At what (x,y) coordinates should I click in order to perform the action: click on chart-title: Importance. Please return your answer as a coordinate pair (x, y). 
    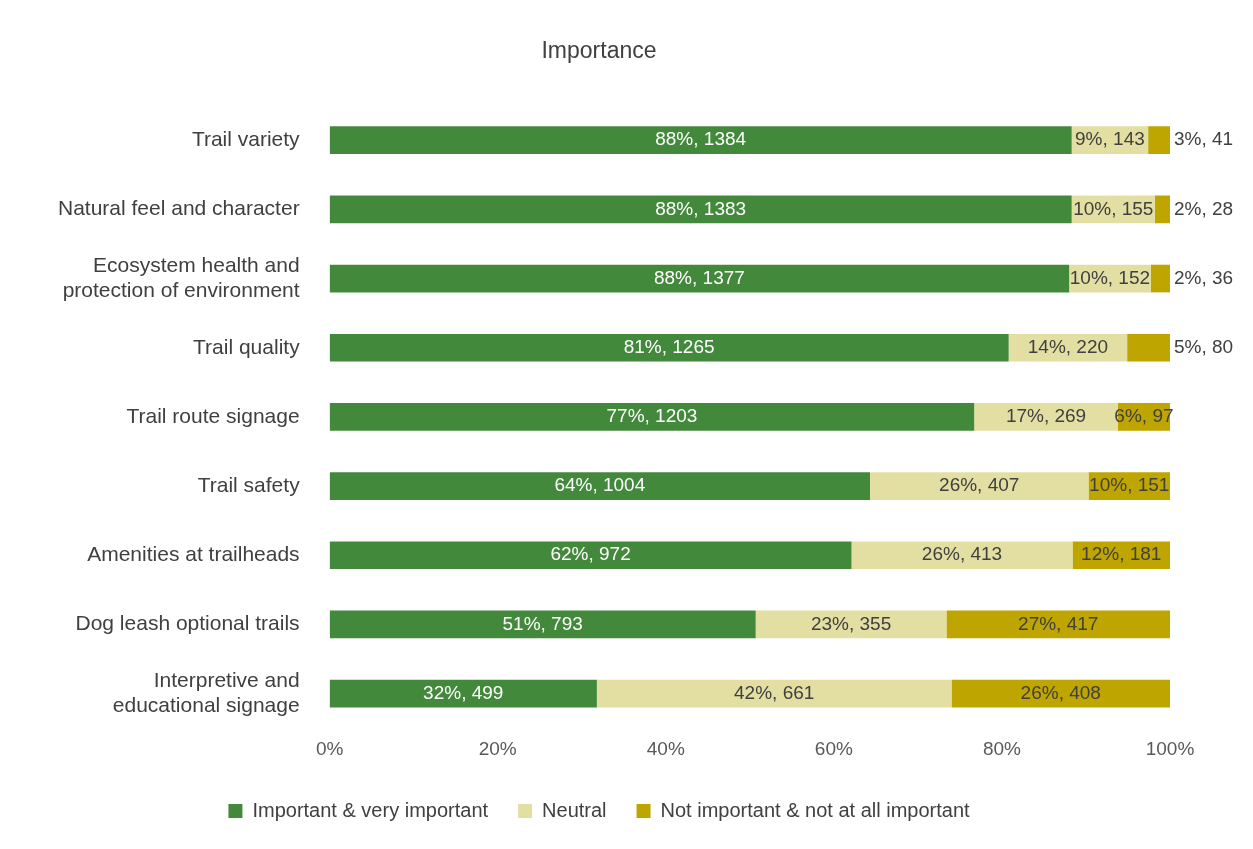
    Looking at the image, I should click on (599, 50).